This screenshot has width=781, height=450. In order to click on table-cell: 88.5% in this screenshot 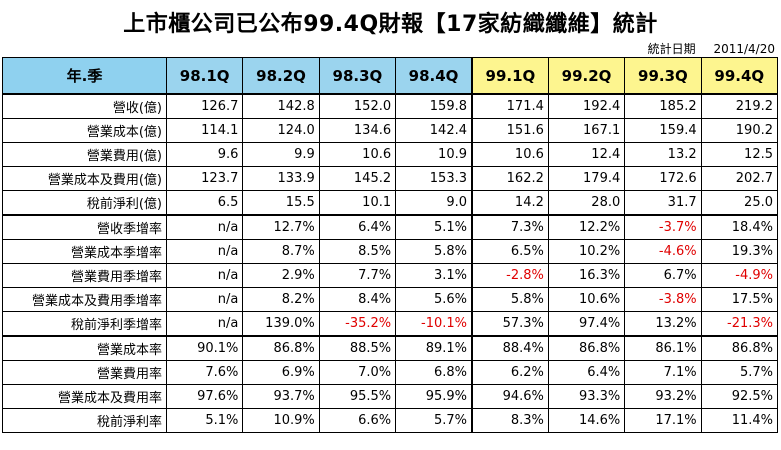, I will do `click(357, 348)`.